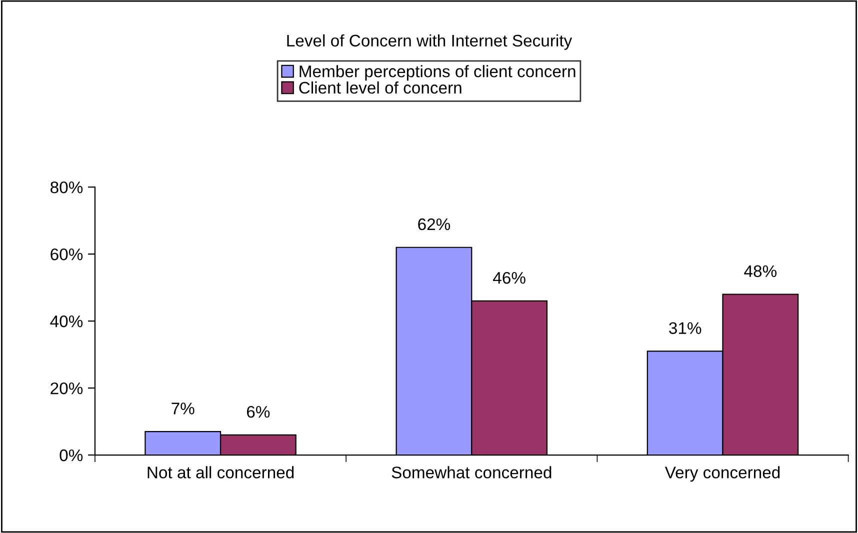 Image resolution: width=858 pixels, height=533 pixels. I want to click on data-label: 46%, so click(509, 278).